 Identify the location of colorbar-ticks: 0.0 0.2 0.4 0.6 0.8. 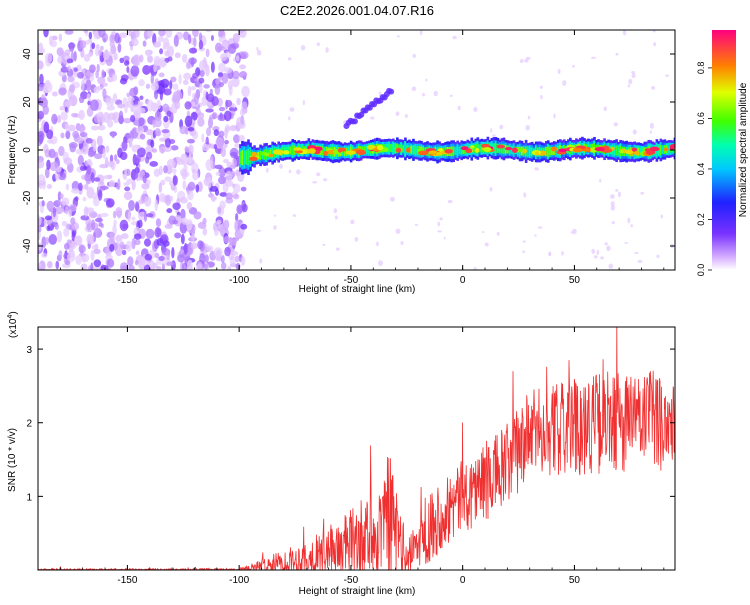
(704, 169).